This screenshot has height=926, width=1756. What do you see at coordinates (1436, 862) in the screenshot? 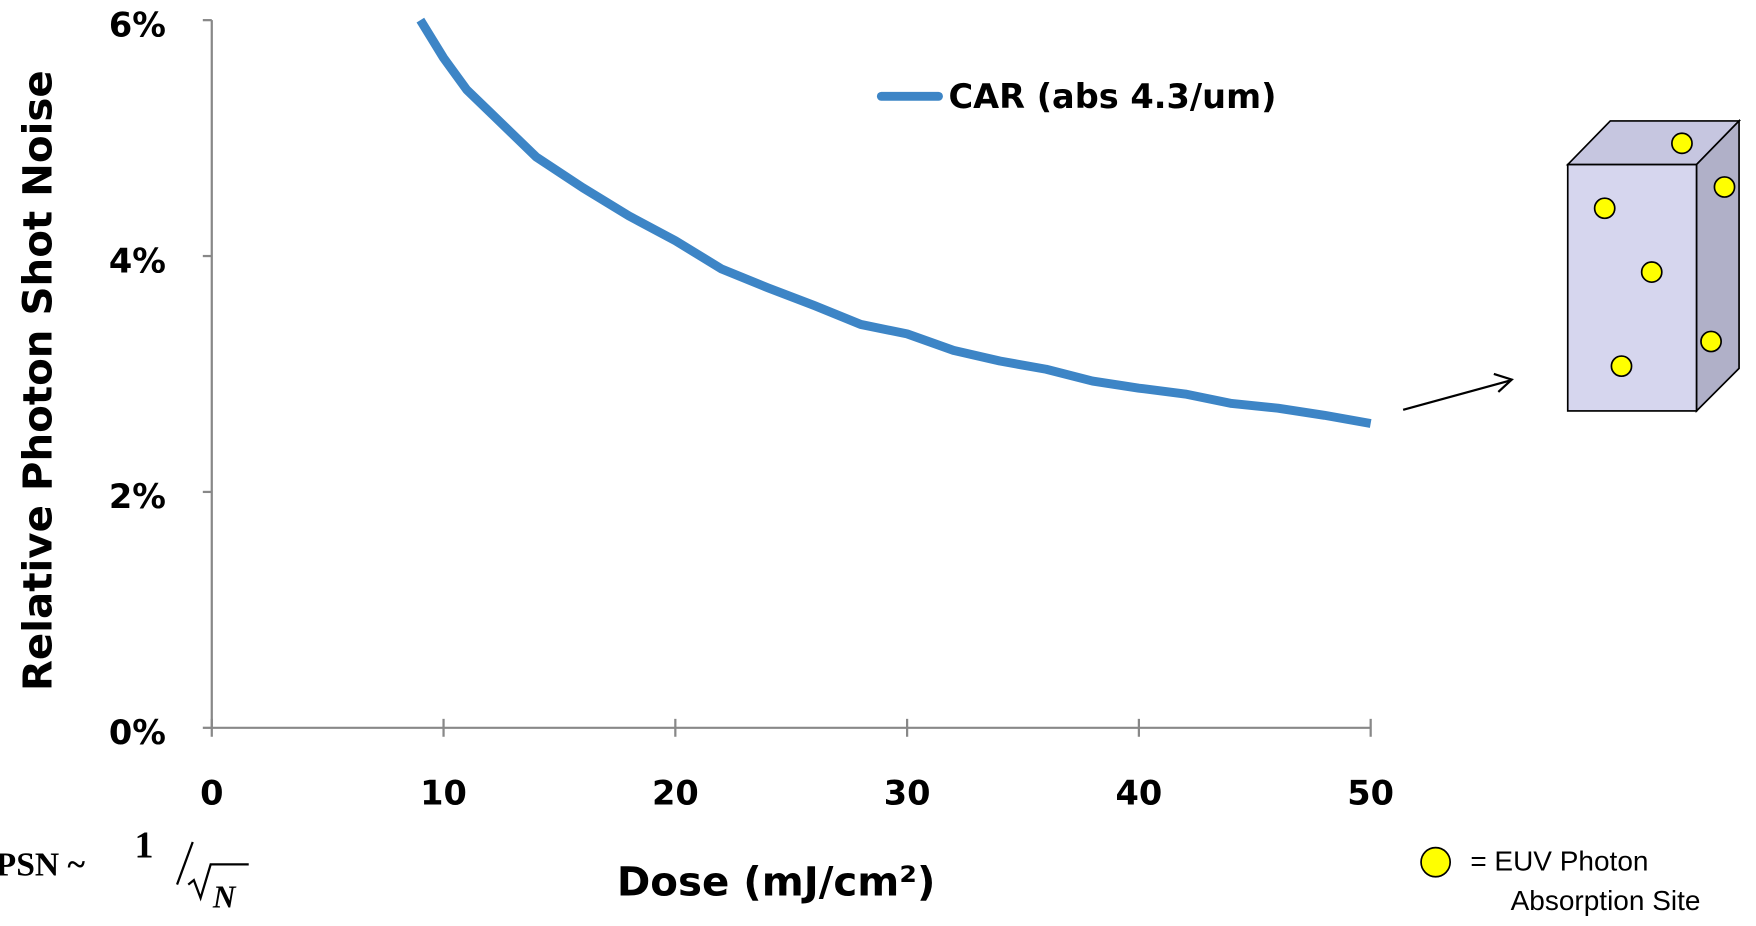
I see `legend-photon-site` at bounding box center [1436, 862].